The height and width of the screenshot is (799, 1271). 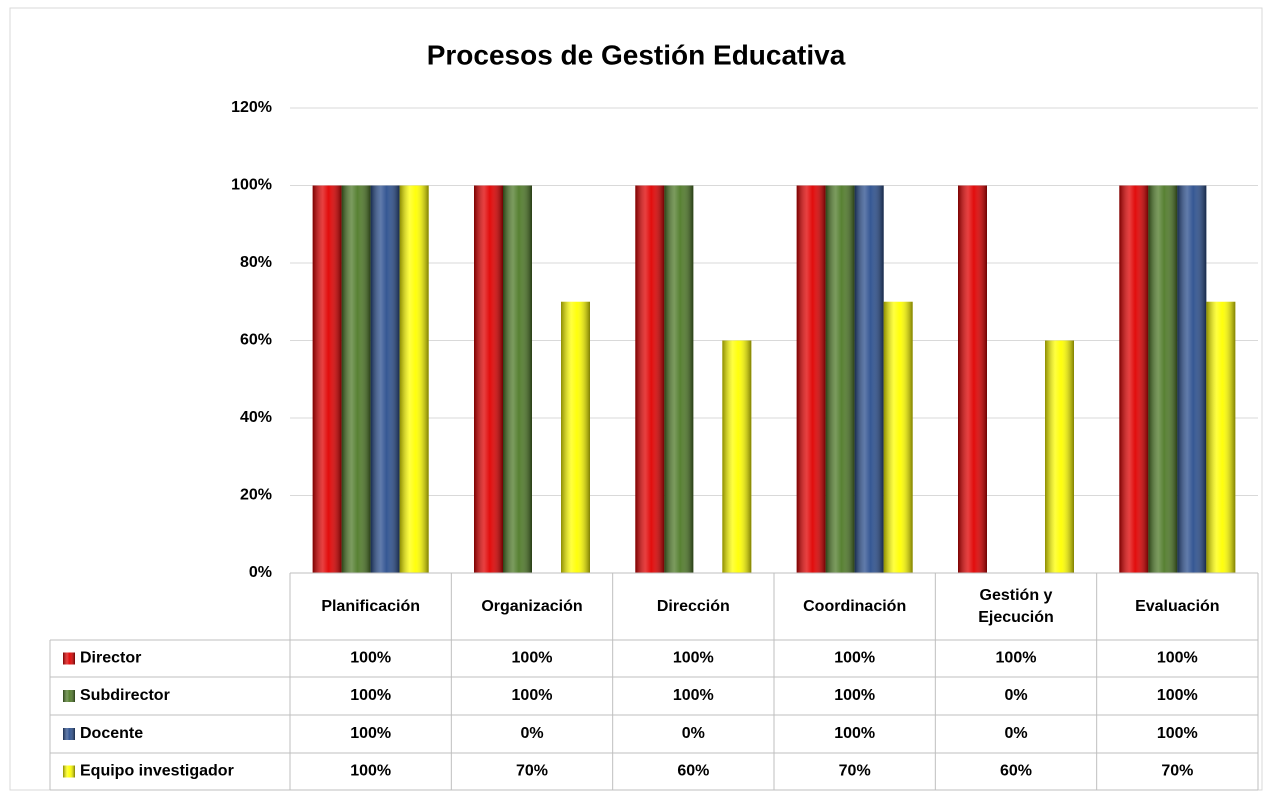 I want to click on category-label: Evaluación, so click(x=1177, y=606).